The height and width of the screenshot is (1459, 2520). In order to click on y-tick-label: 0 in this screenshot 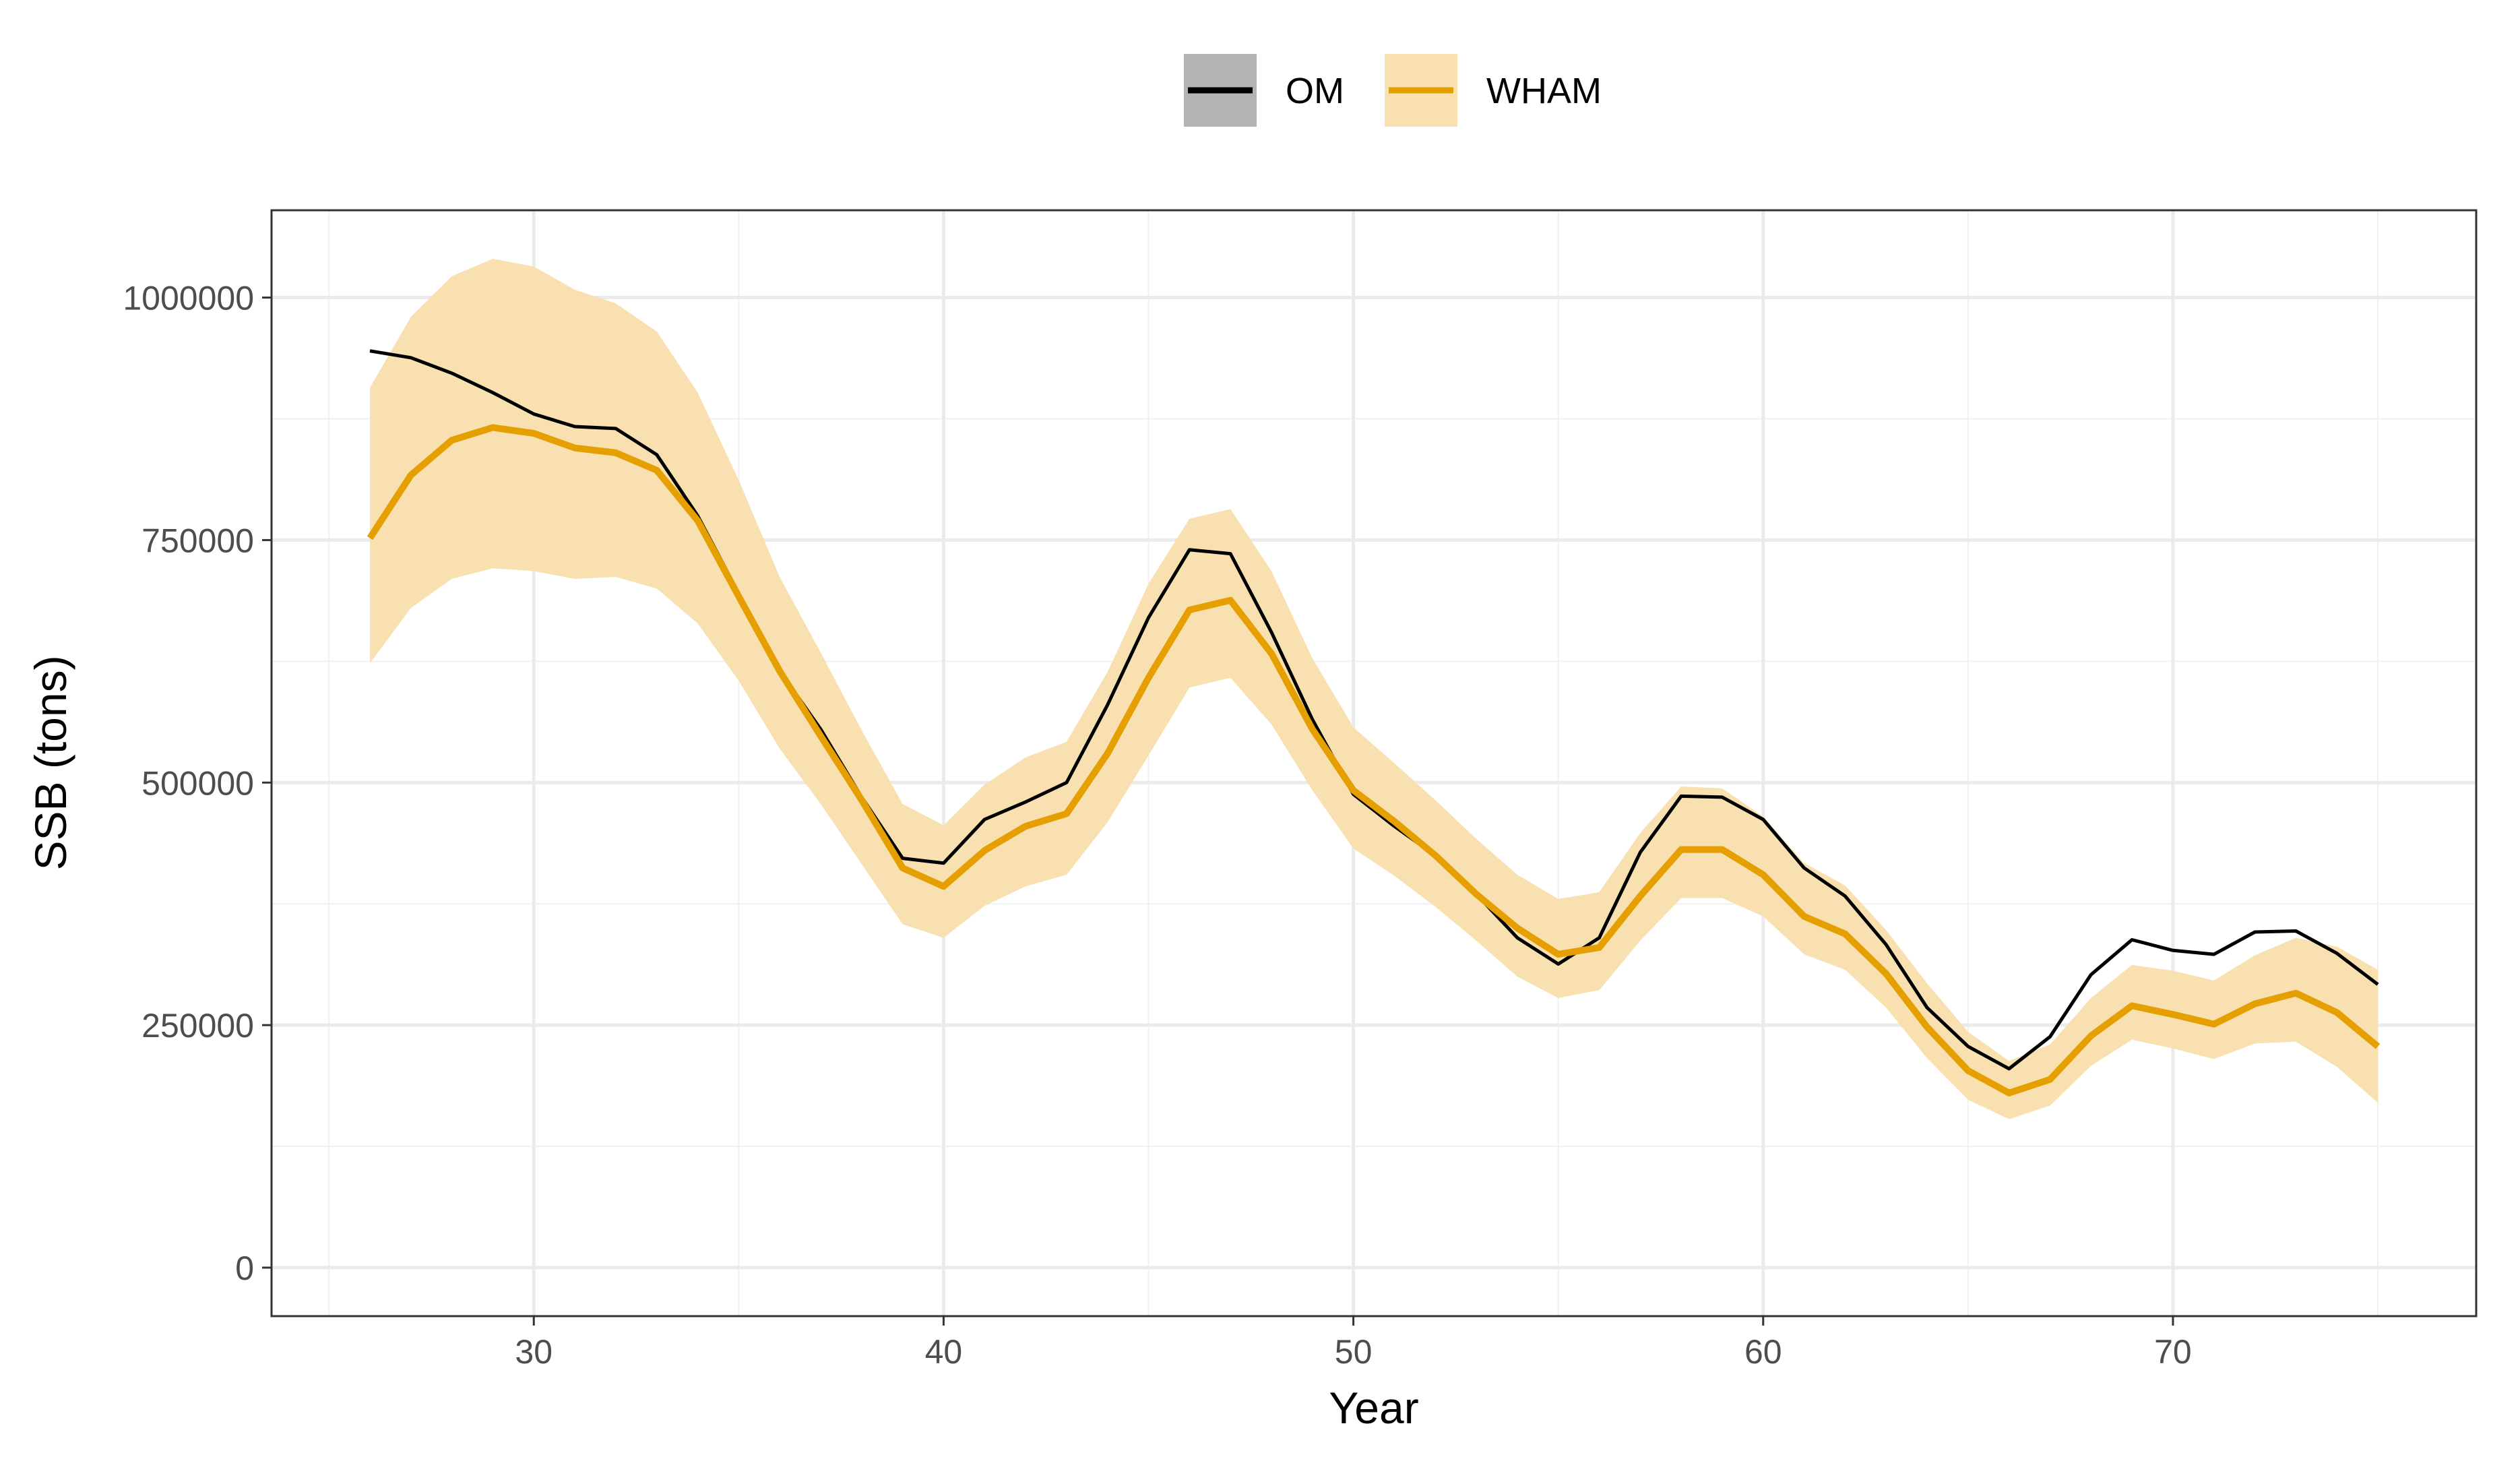, I will do `click(245, 1268)`.